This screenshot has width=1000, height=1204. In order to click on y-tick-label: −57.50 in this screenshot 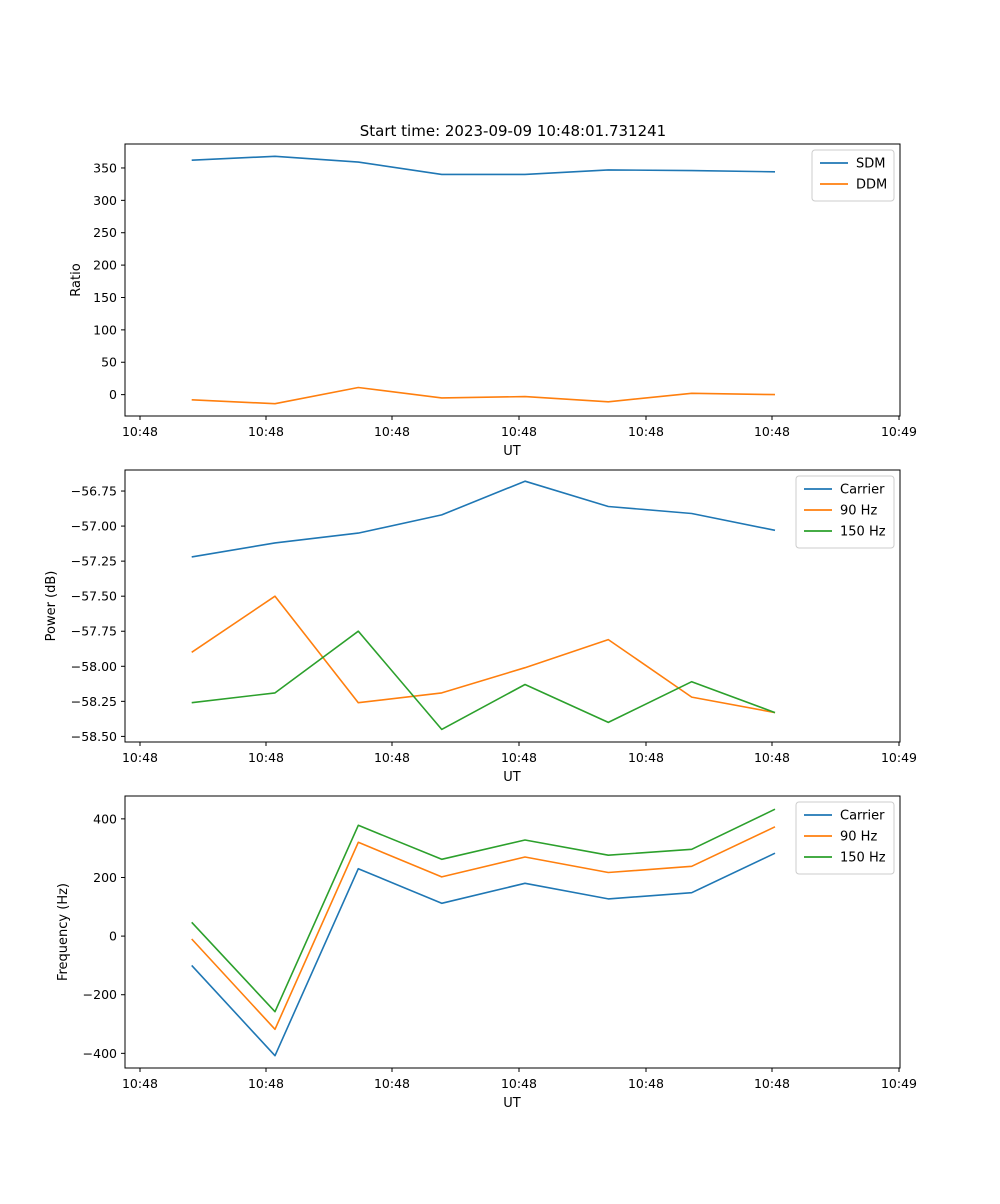, I will do `click(94, 596)`.